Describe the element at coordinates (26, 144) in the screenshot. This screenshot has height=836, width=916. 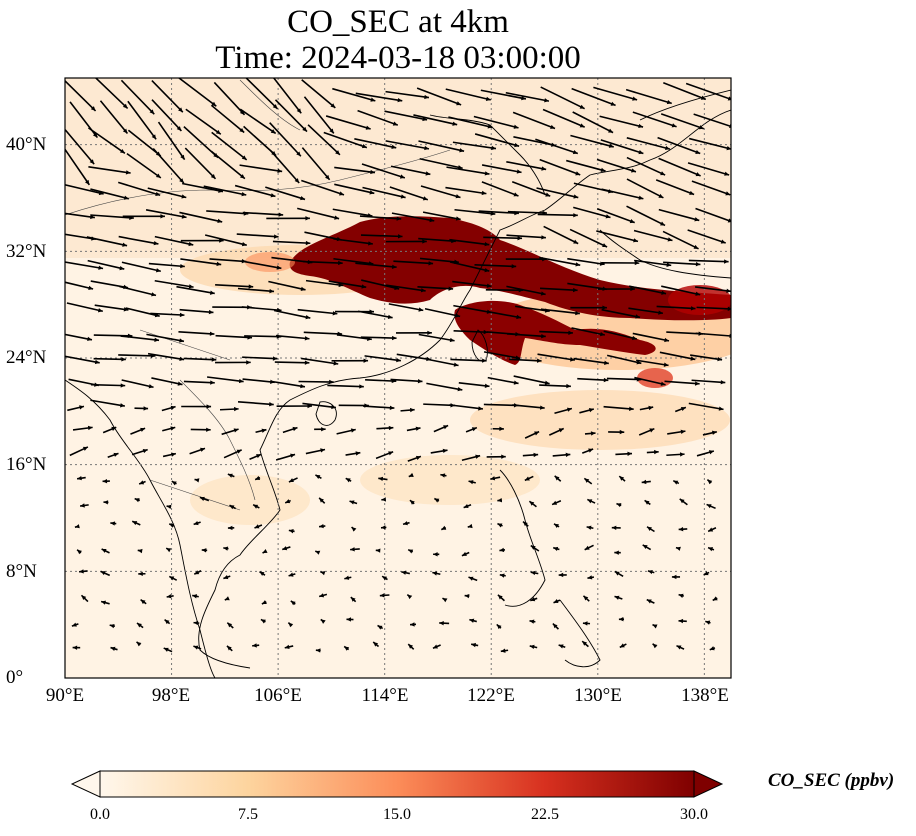
I see `lat-tick-40n: 40°N` at that location.